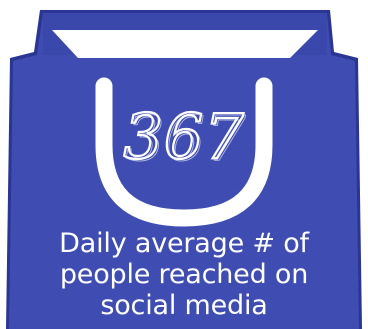  I want to click on caption-line-1: Daily average # of, so click(184, 243).